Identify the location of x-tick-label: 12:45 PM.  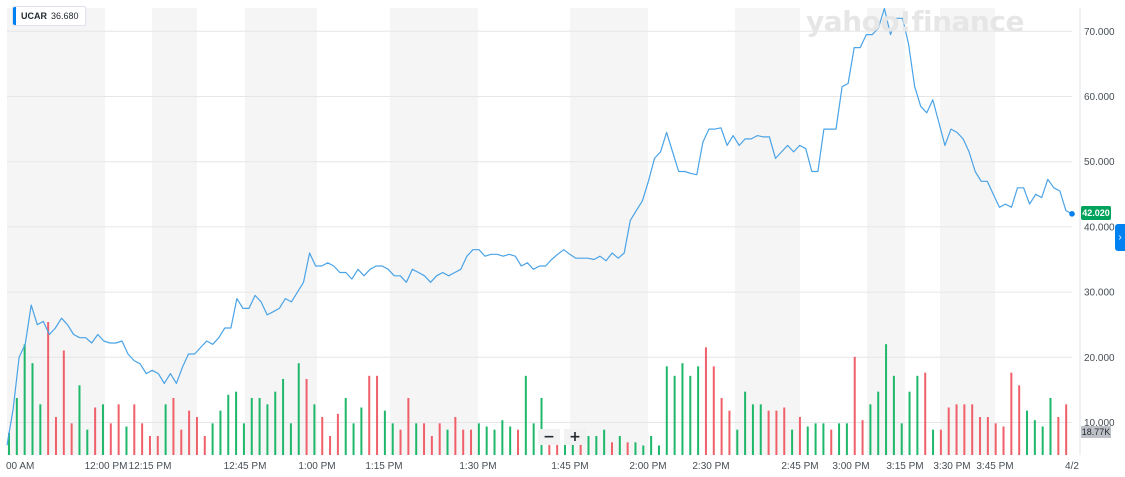
(245, 466).